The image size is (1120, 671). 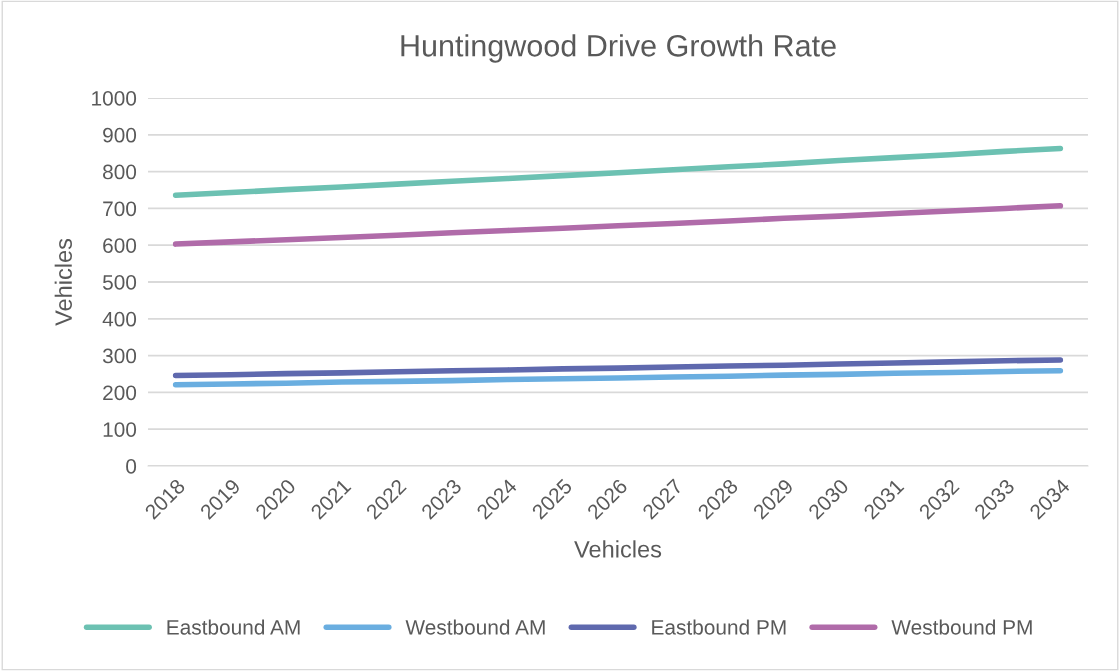 I want to click on legend-label: Westbound AM, so click(x=475, y=627).